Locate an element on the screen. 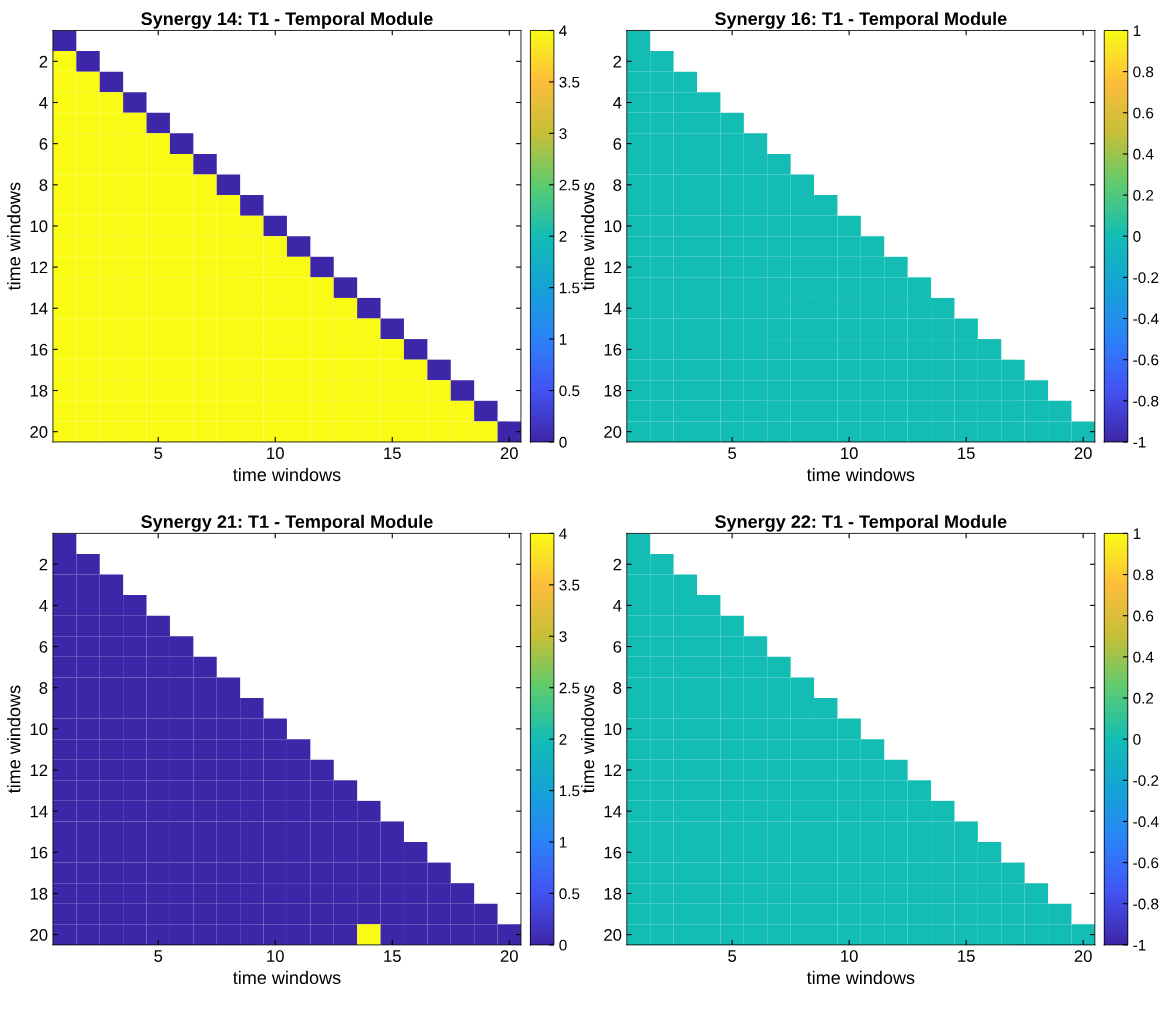  chart-title: Synergy 22: T1 - Temporal Module is located at coordinates (861, 523).